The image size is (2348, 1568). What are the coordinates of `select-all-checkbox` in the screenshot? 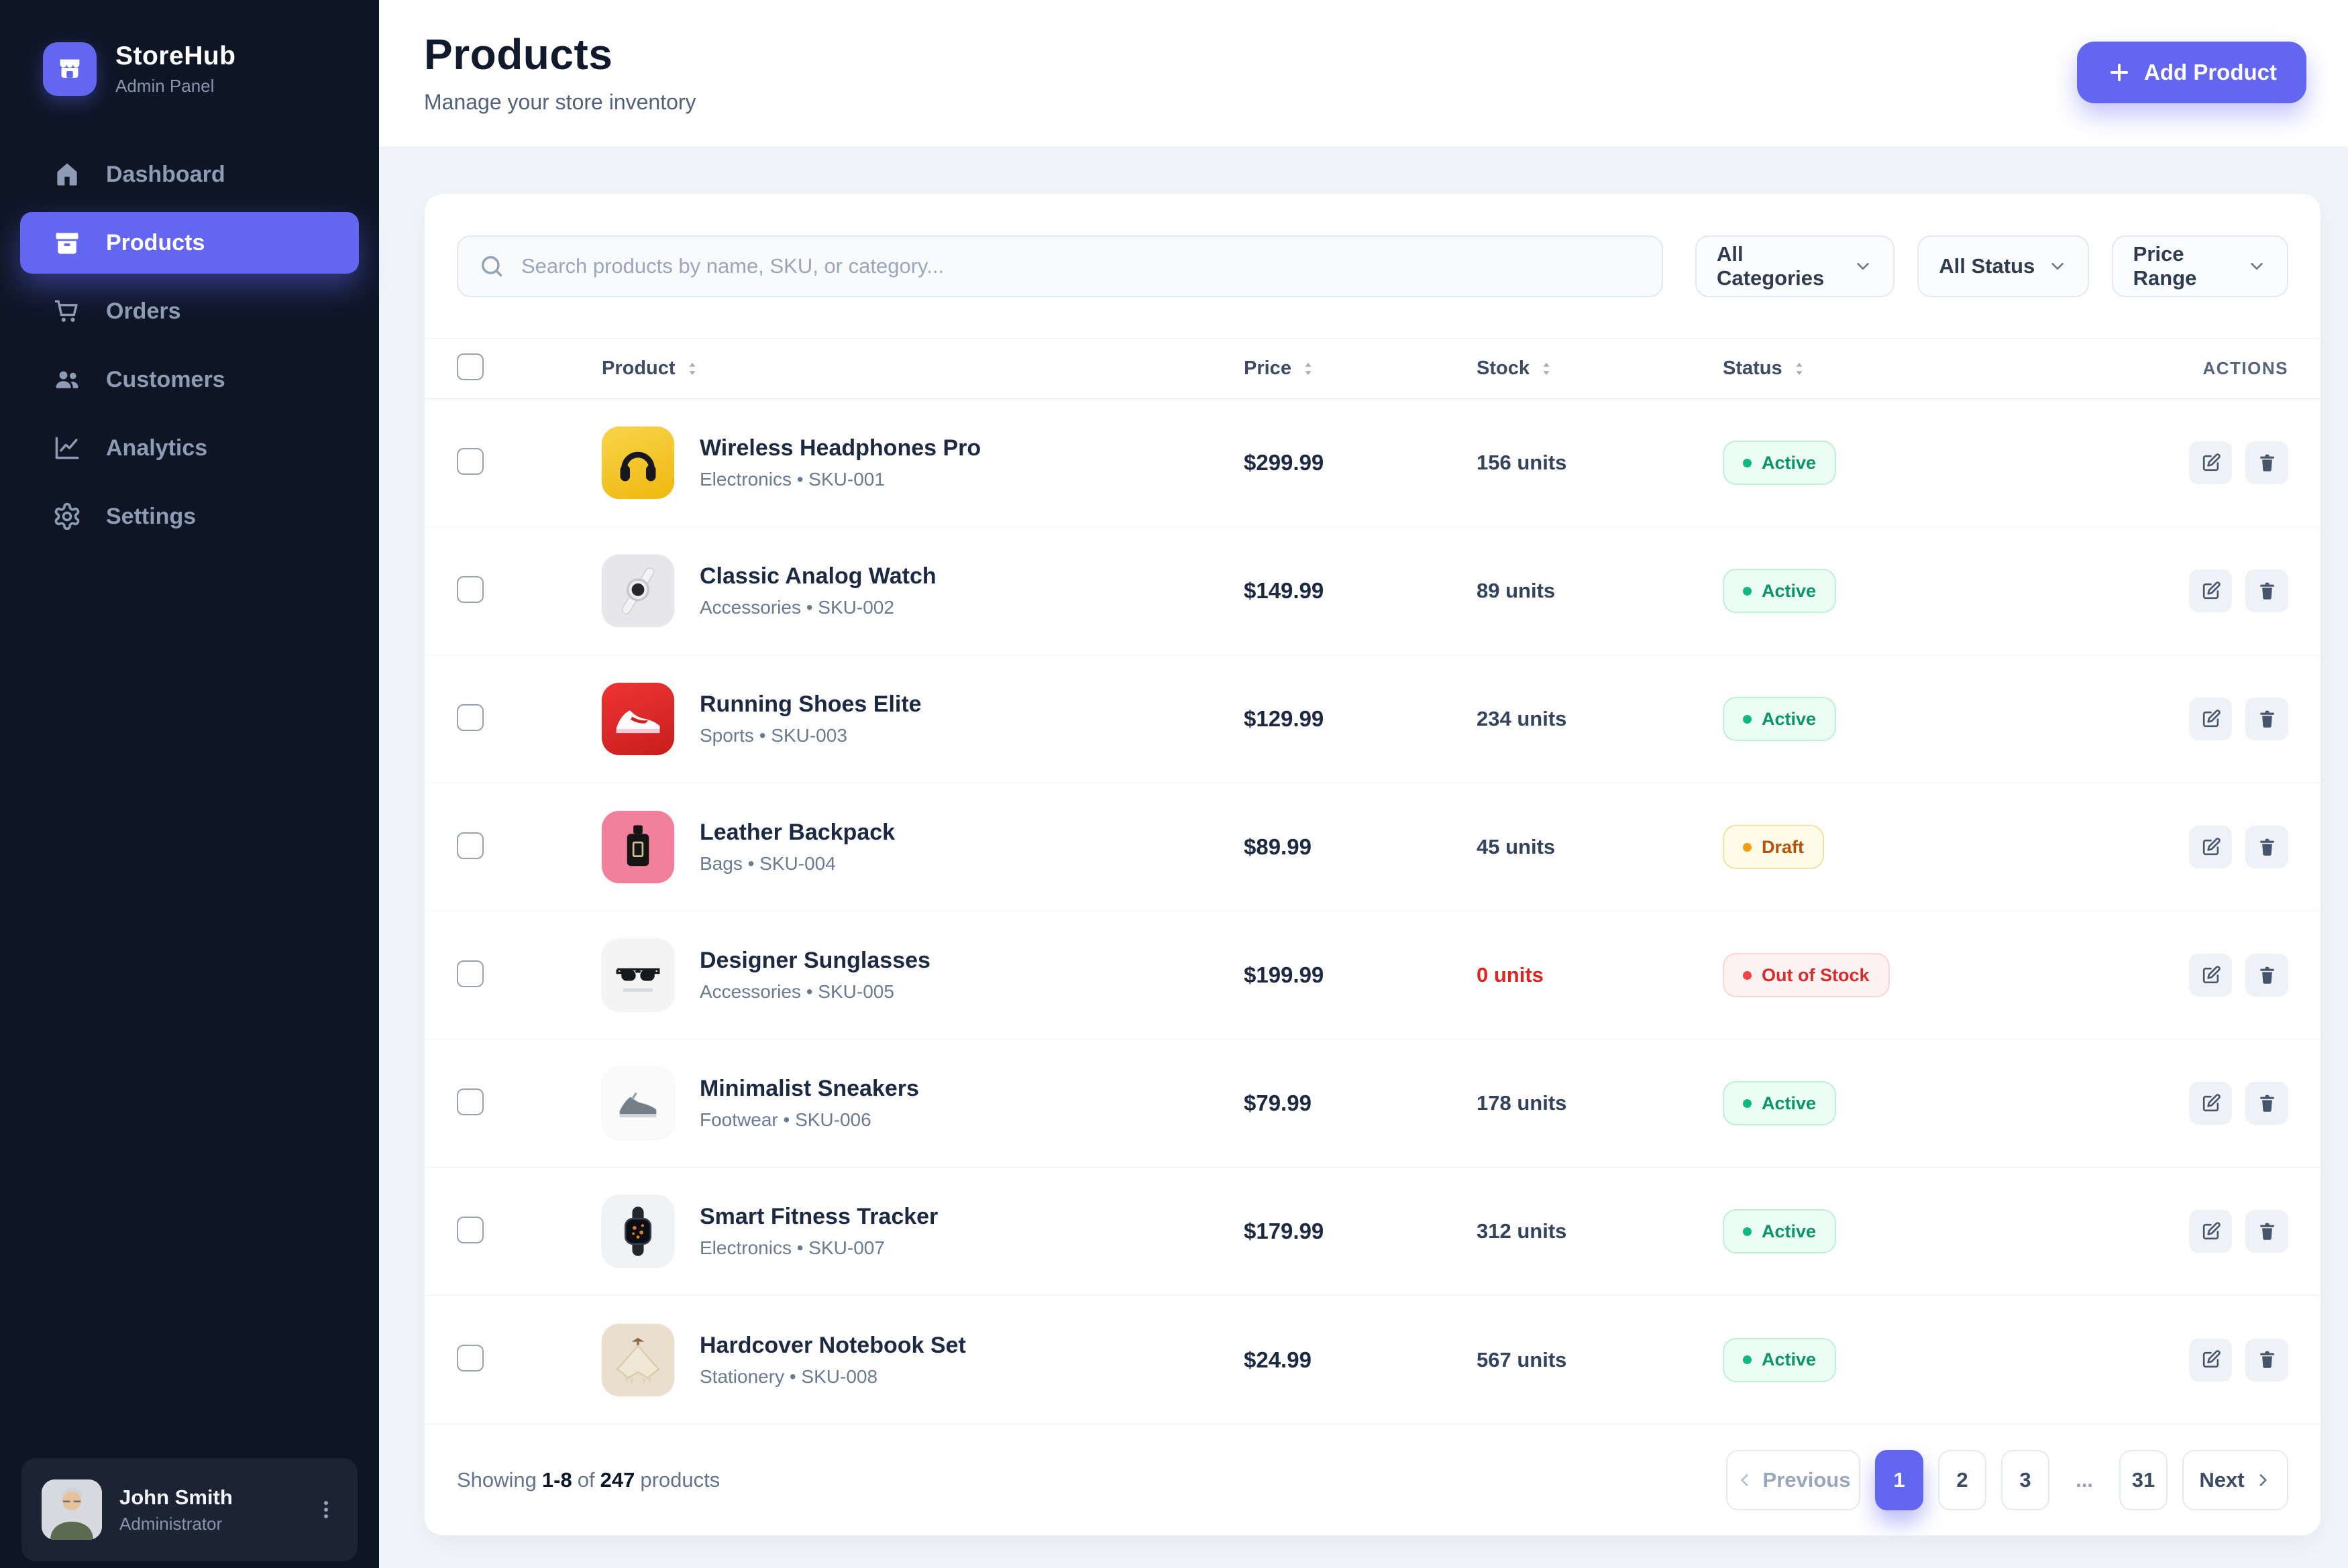 It's located at (470, 366).